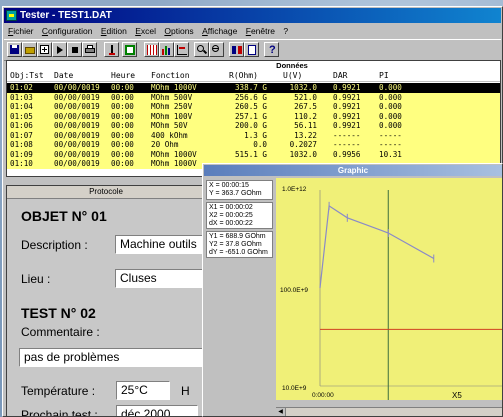 This screenshot has height=417, width=503. I want to click on add-icon, so click(44, 49).